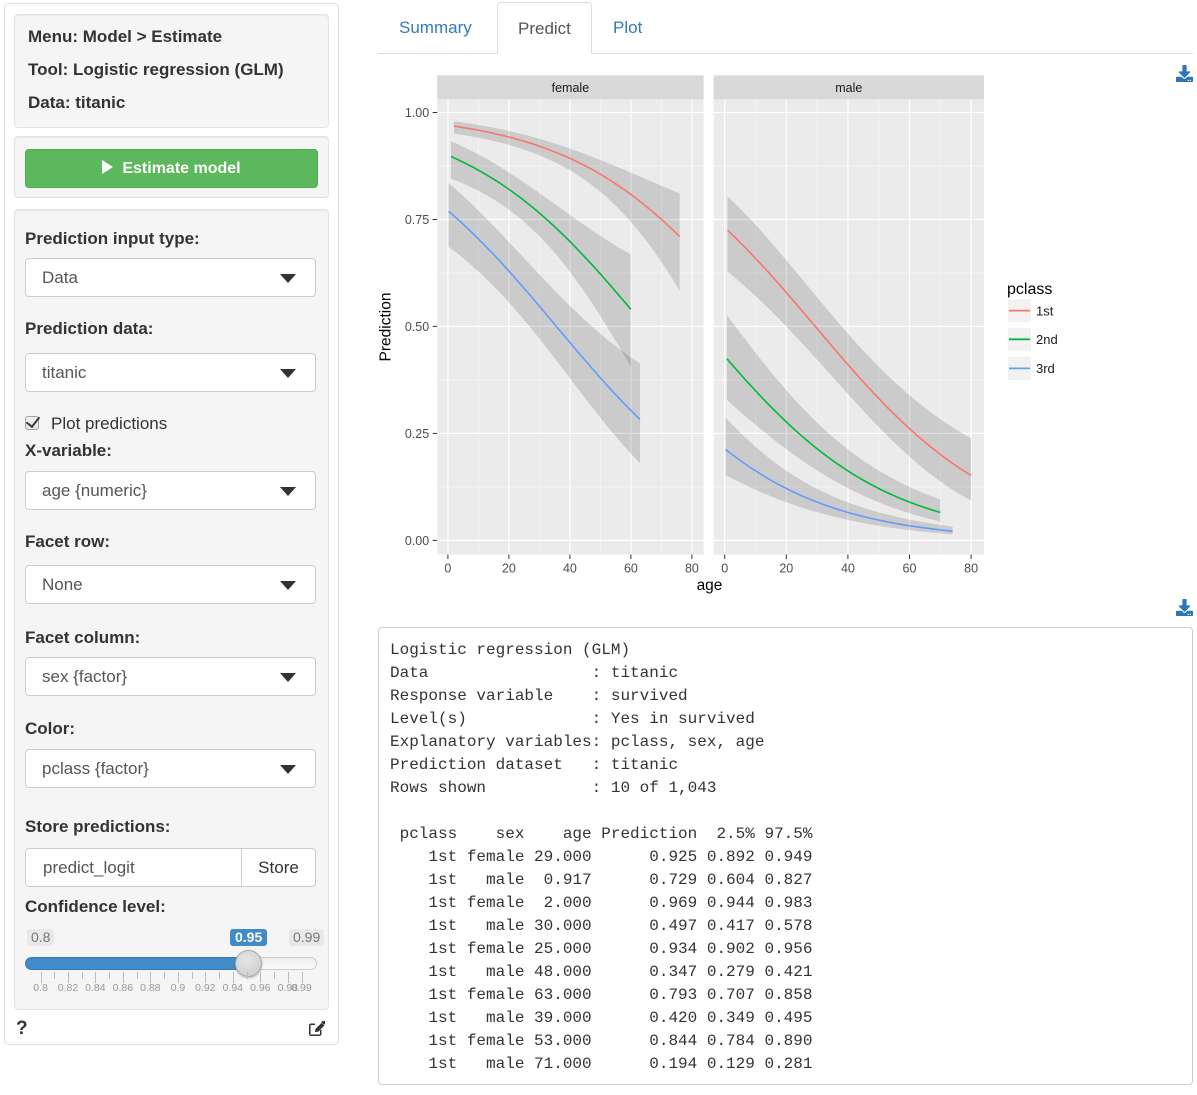  What do you see at coordinates (417, 434) in the screenshot?
I see `svg-text: 0.25` at bounding box center [417, 434].